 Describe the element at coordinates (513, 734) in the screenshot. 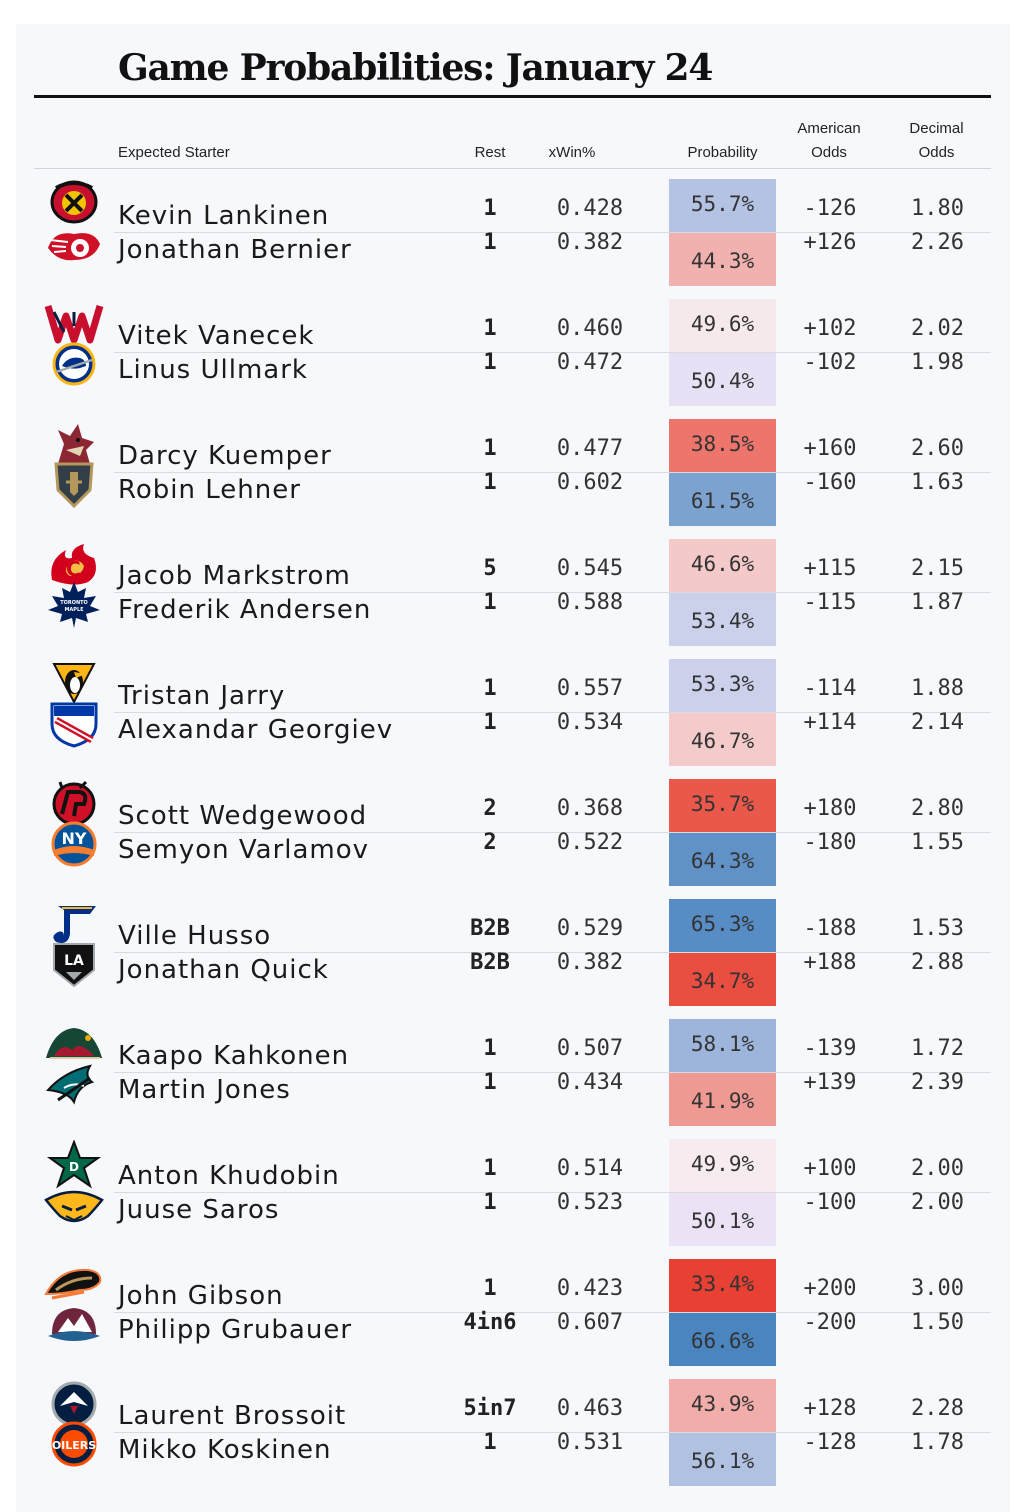

I see `table-row: Alexandar Georgiev 1 0.534 46.7% +114 2.14` at that location.